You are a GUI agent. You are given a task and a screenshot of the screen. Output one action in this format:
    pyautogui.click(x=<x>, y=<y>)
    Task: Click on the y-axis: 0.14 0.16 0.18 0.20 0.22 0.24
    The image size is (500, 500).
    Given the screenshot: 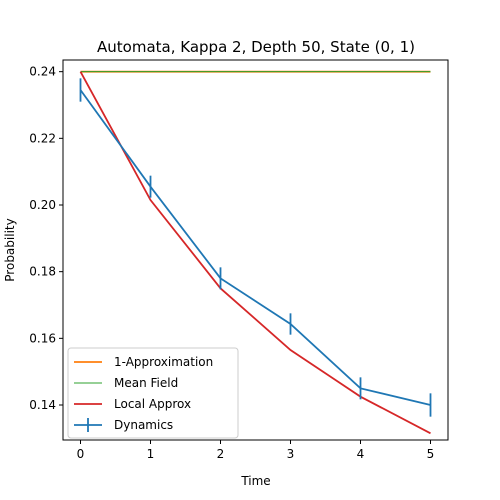 What is the action you would take?
    pyautogui.click(x=46, y=238)
    